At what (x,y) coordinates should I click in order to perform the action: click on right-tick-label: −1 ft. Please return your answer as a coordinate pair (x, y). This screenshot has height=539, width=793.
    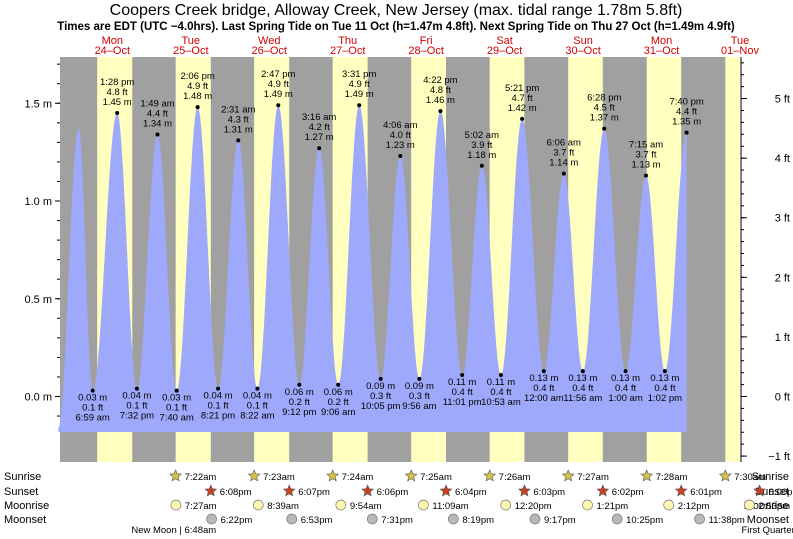
    Looking at the image, I should click on (779, 457).